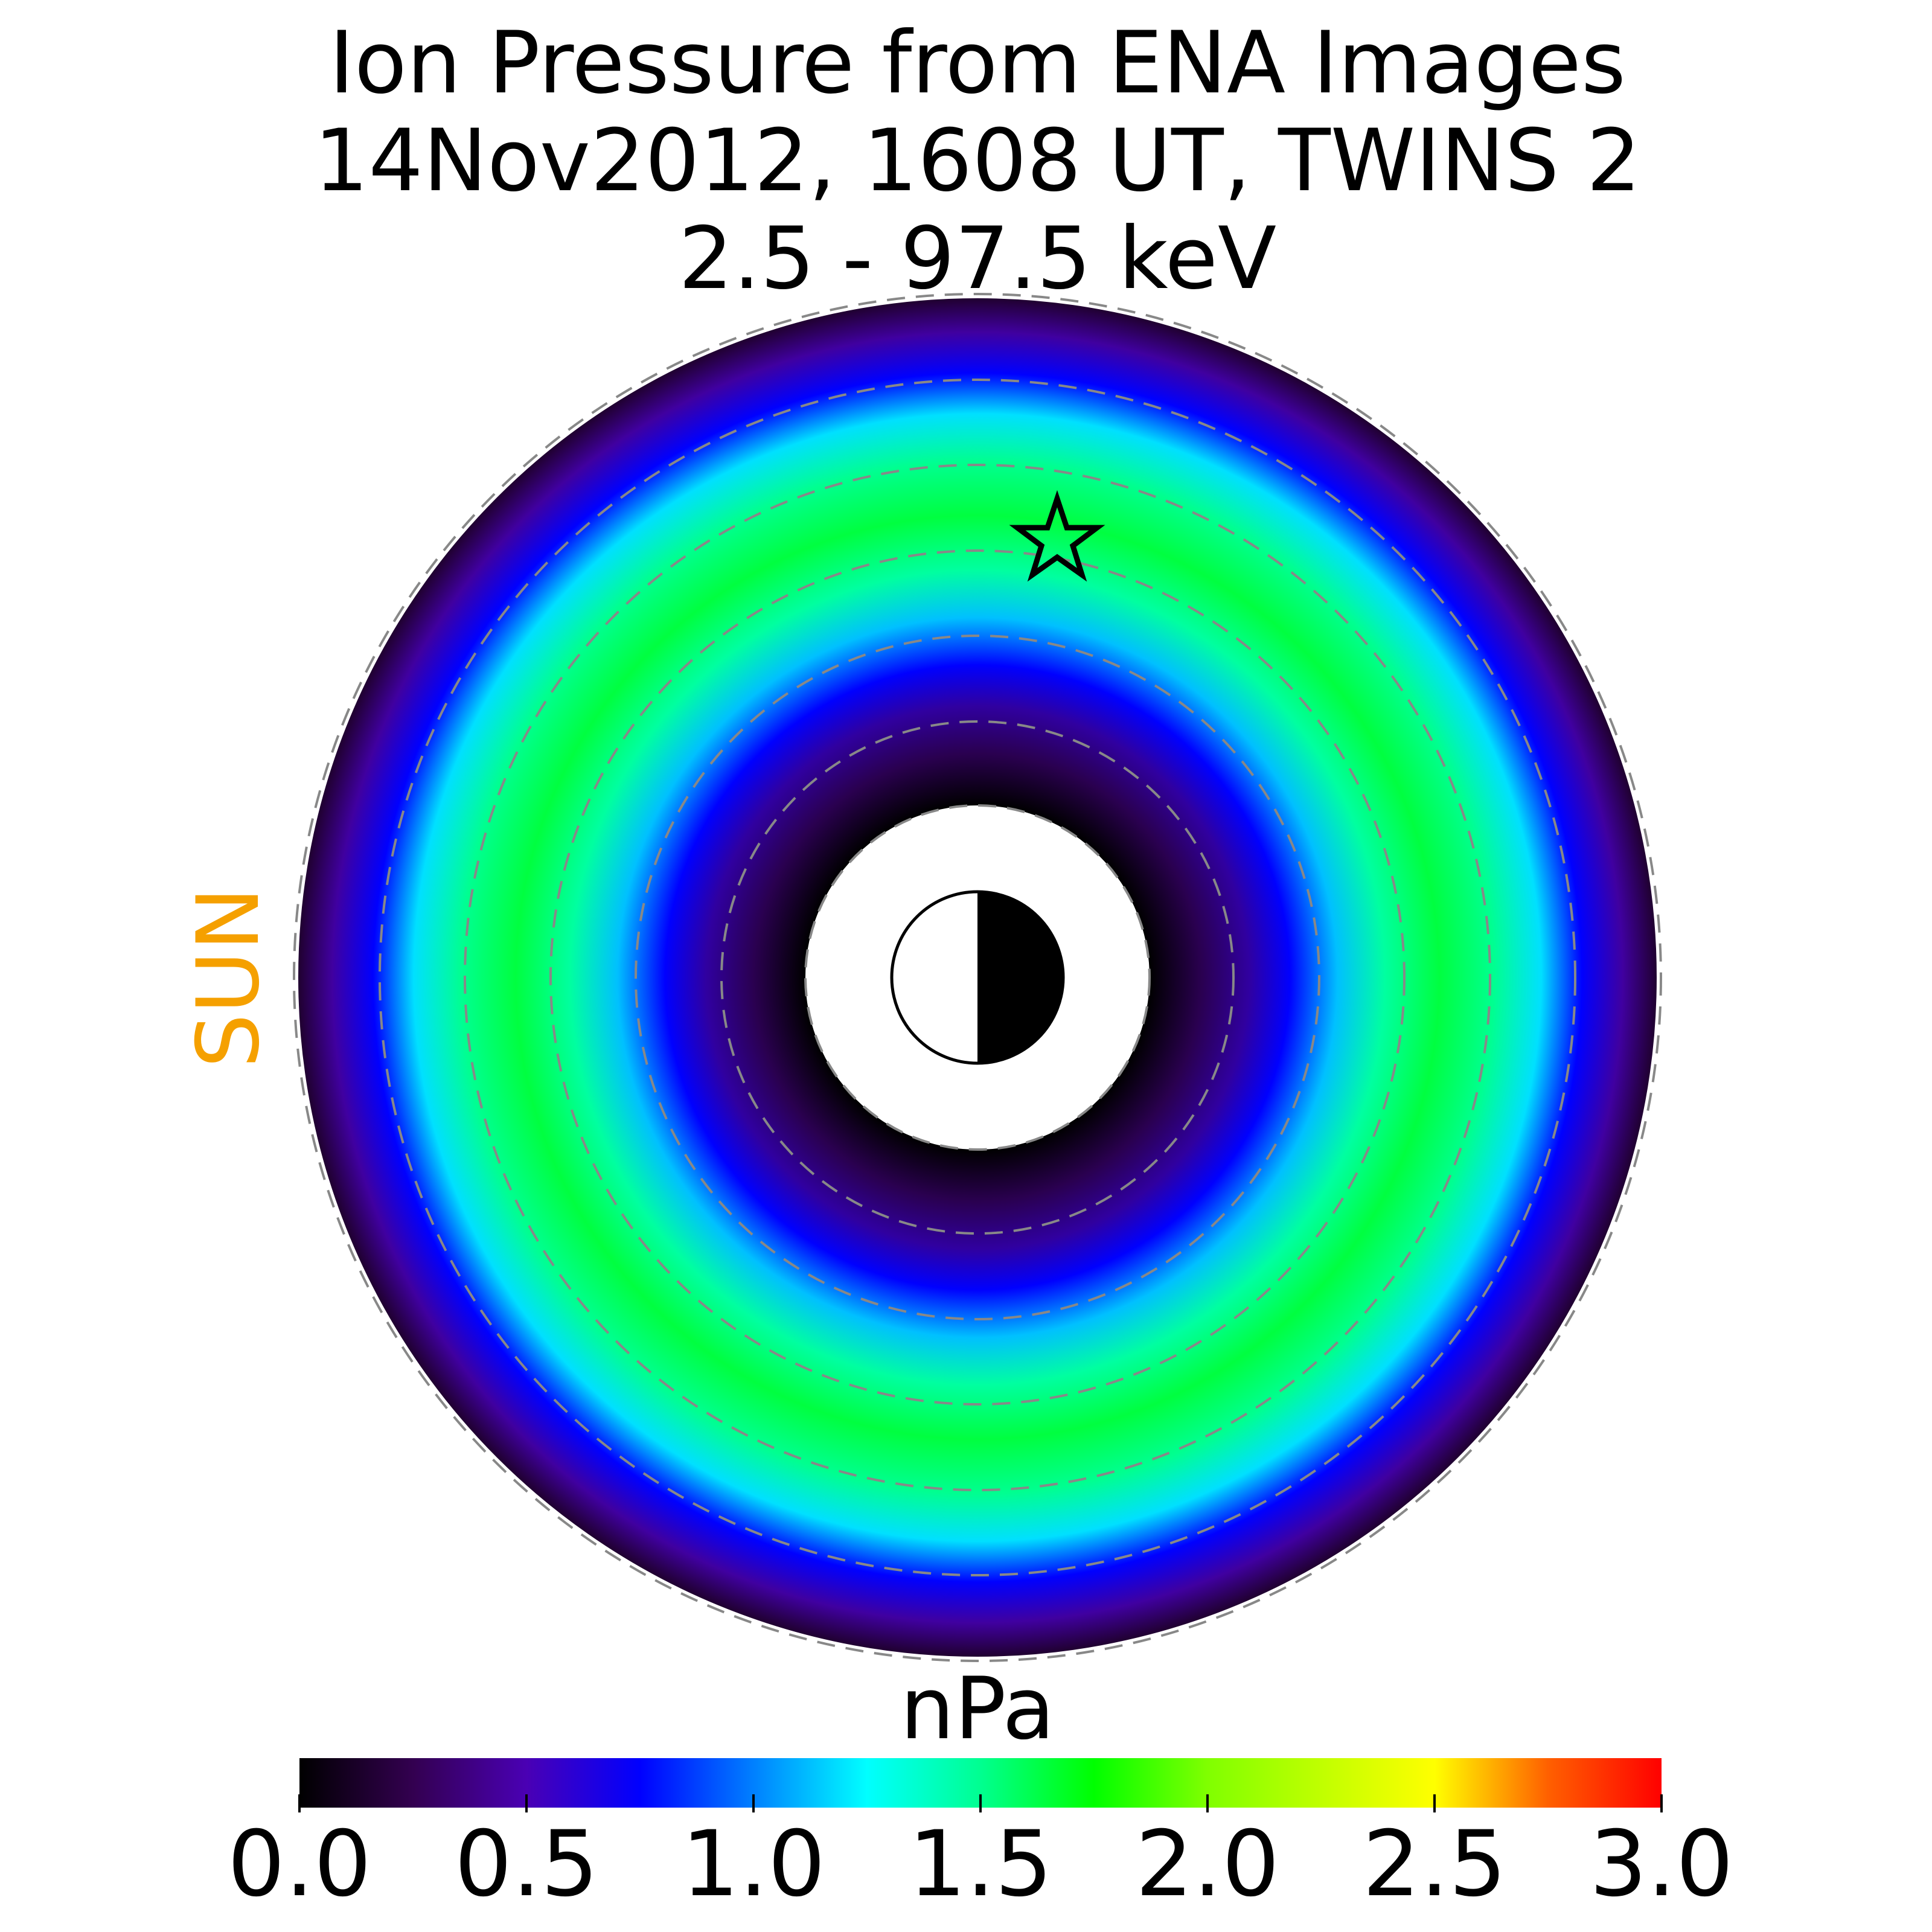  What do you see at coordinates (527, 1864) in the screenshot?
I see `colorbar-tick-label: 0.5` at bounding box center [527, 1864].